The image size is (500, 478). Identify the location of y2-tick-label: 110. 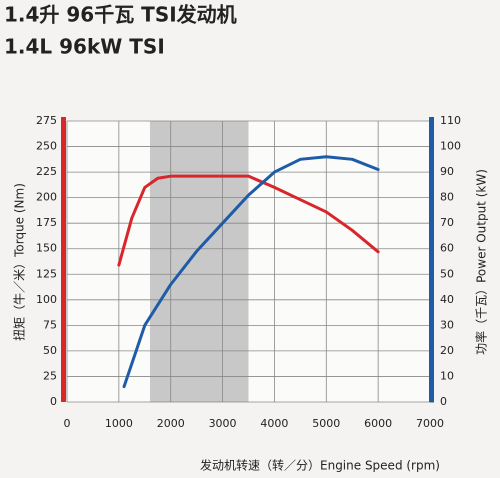
(450, 120).